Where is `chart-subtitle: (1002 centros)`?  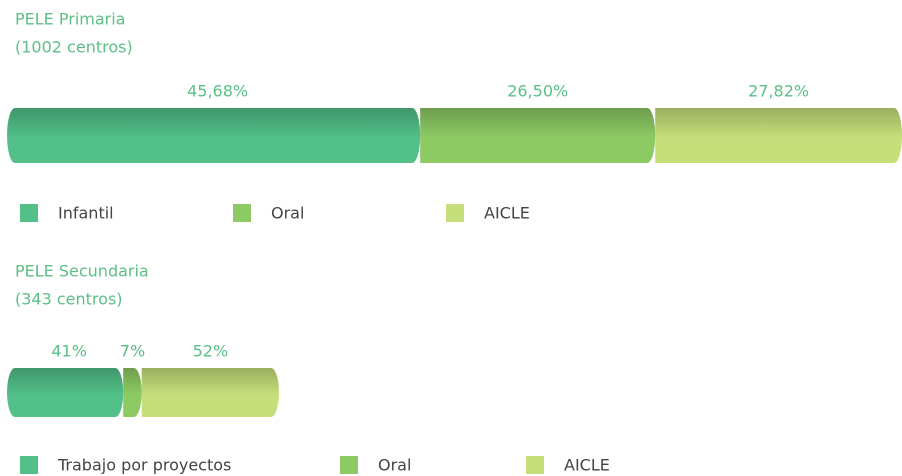
chart-subtitle: (1002 centros) is located at coordinates (74, 47).